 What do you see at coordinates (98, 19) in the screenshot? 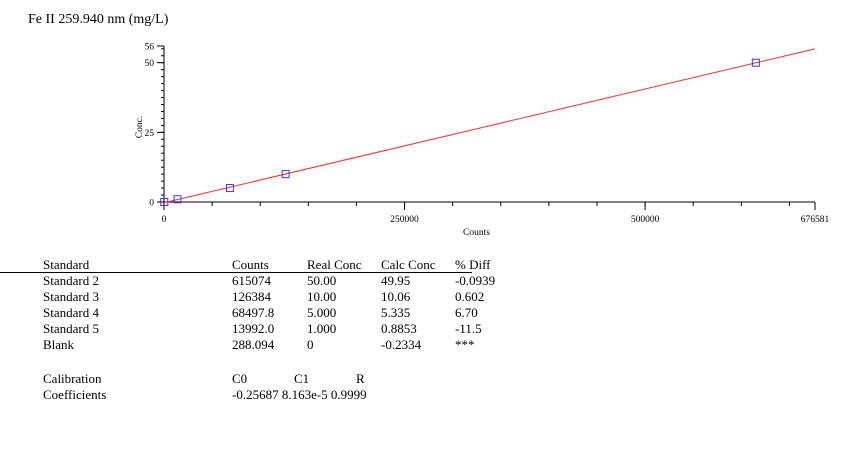
I see `chart-title: Fe II 259.940 nm (mg/L)` at bounding box center [98, 19].